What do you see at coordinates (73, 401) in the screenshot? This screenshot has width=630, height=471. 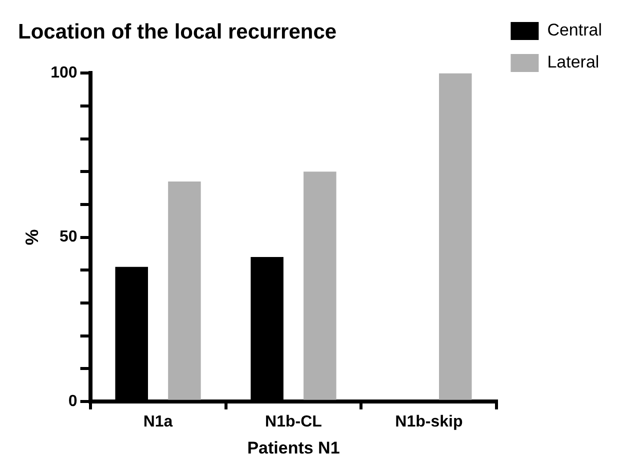 I see `y-tick-label: 0` at bounding box center [73, 401].